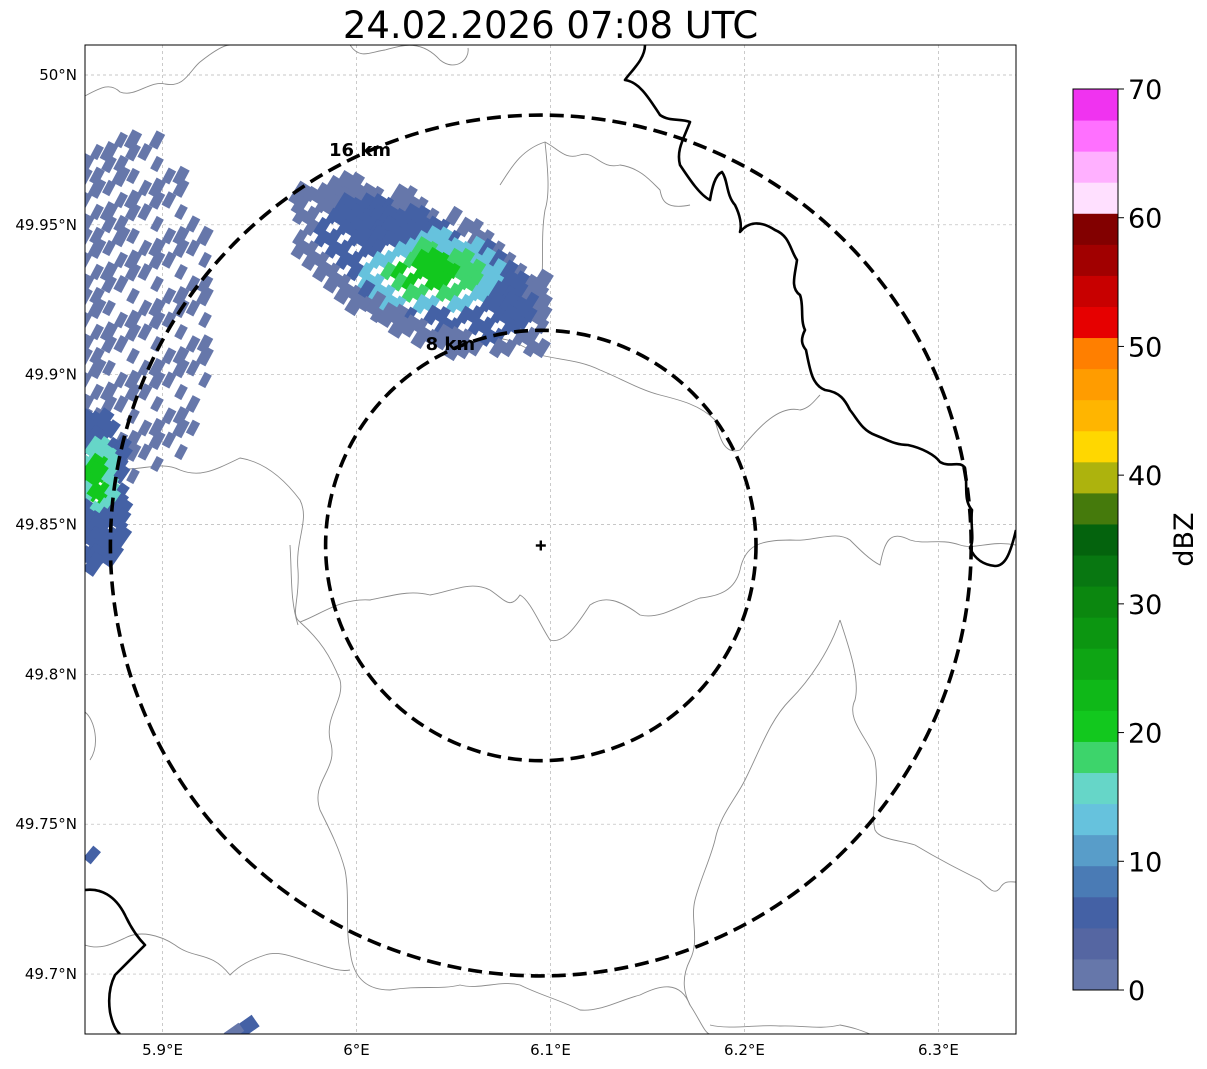 This screenshot has width=1207, height=1069. I want to click on longitude-tick-labels: 5.9°E 6°E 6.1°E 6.2°E 6.3°E, so click(550, 1050).